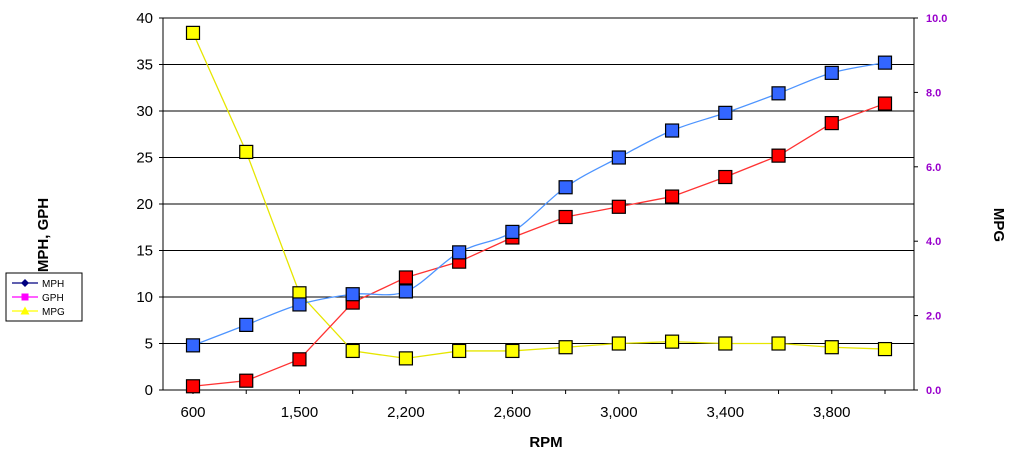 This screenshot has height=454, width=1009. What do you see at coordinates (192, 412) in the screenshot?
I see `x-tick-label: 600` at bounding box center [192, 412].